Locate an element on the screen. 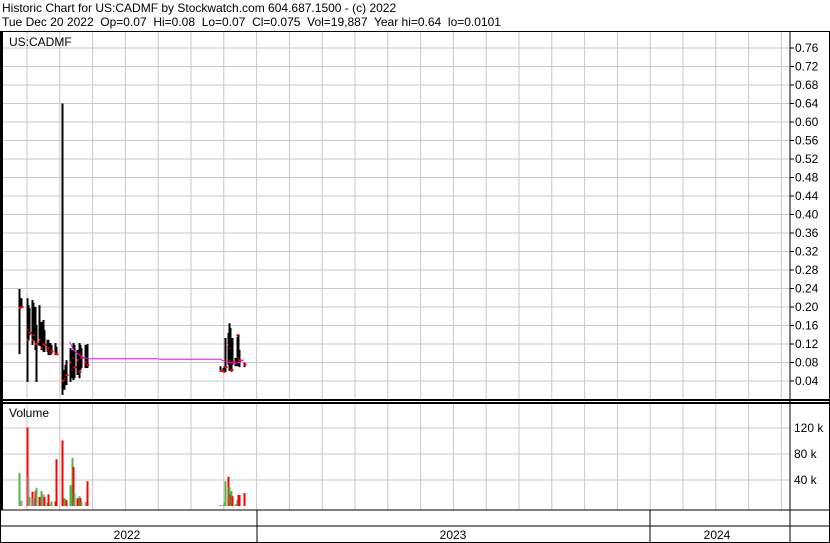  volume-tick-label: 120 k is located at coordinates (809, 428).